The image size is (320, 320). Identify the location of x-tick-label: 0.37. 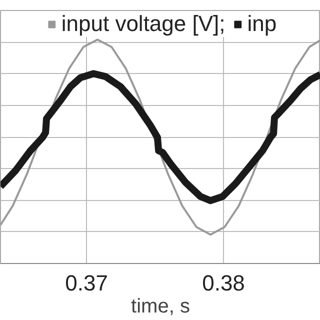
(86, 283).